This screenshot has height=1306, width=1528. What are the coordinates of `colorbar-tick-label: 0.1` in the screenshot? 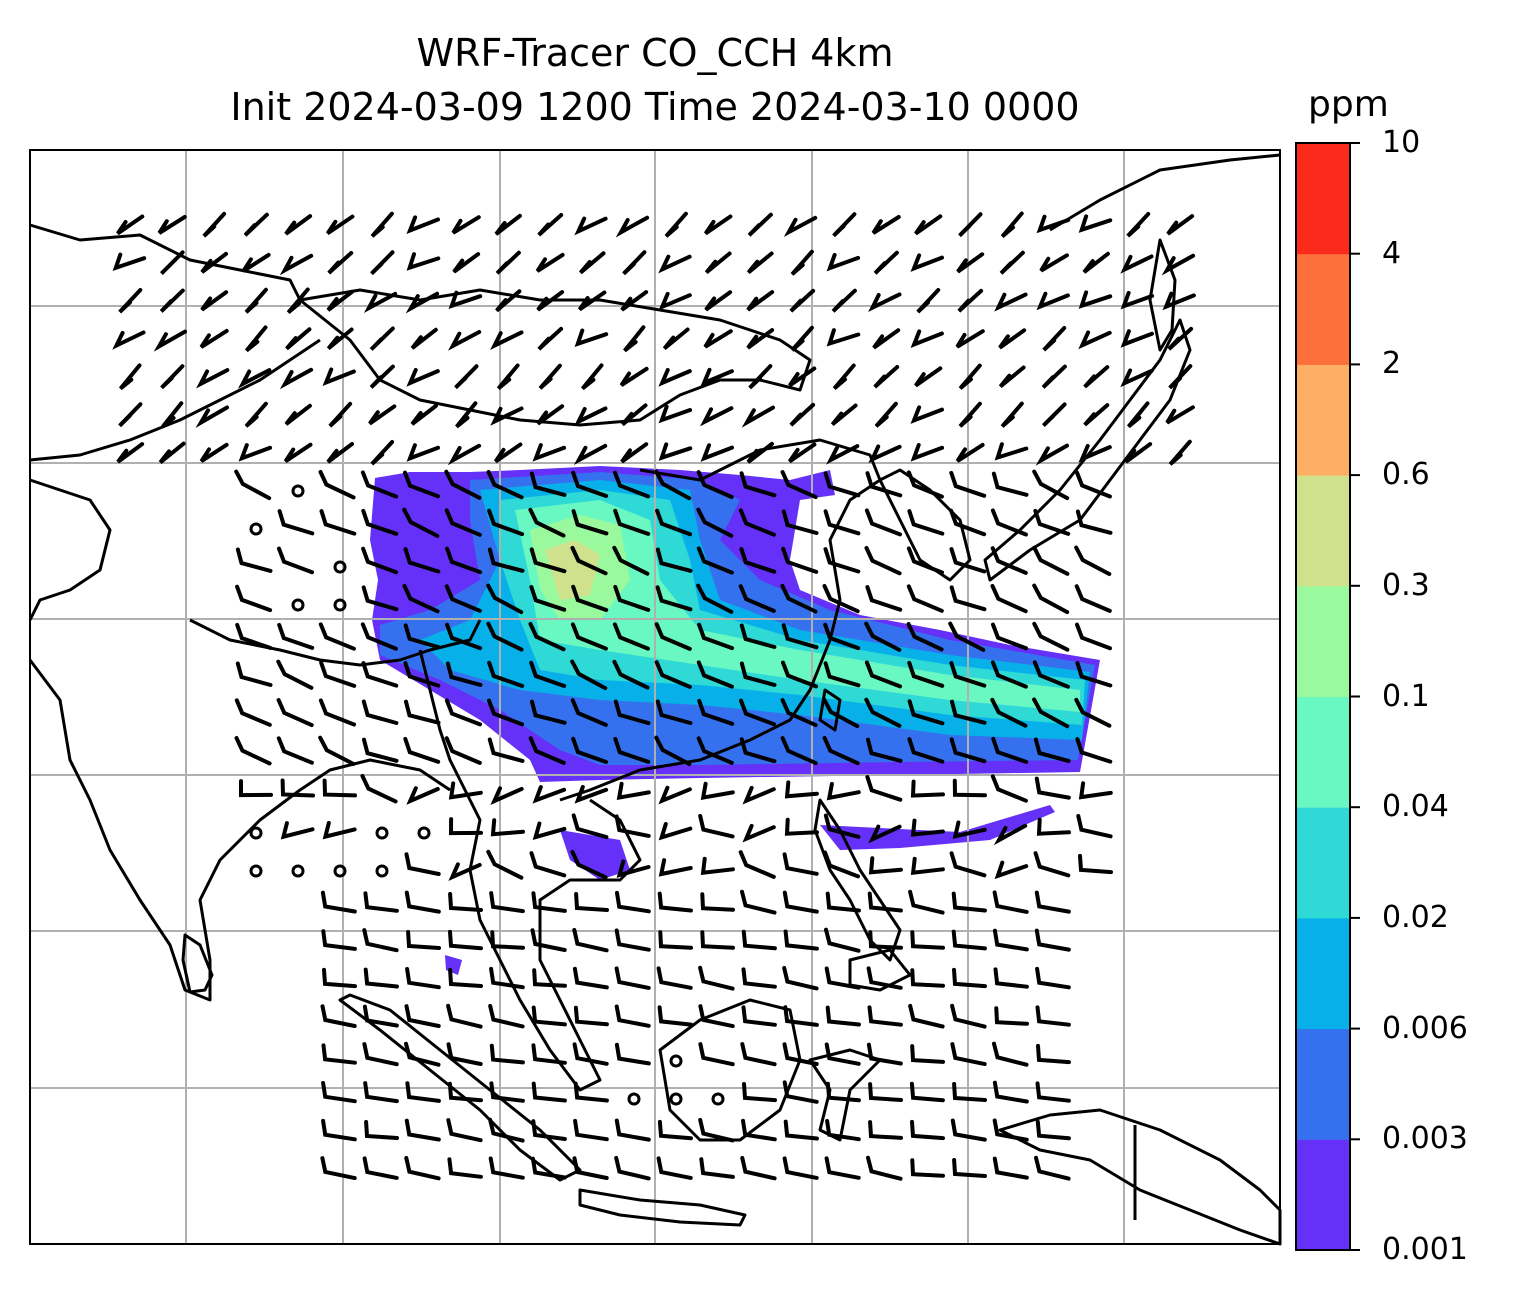 It's located at (1406, 696).